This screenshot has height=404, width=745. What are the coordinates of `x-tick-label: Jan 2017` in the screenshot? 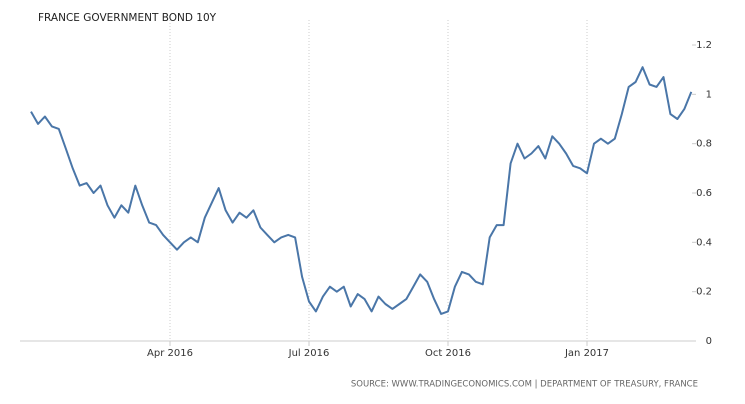 It's located at (586, 353).